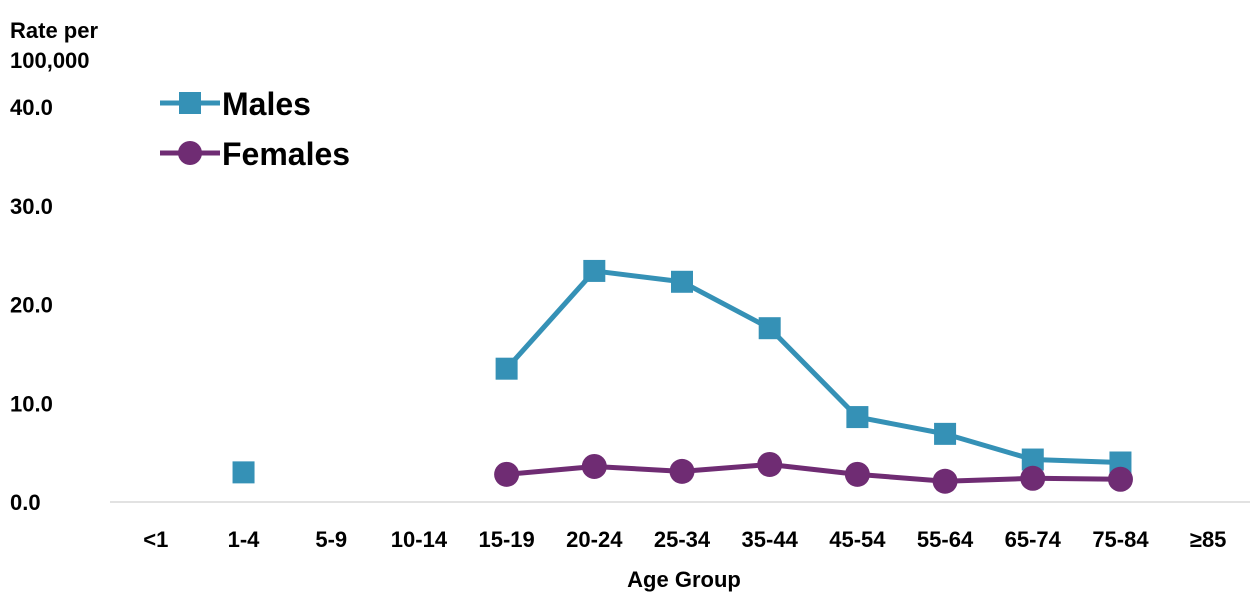  I want to click on x-axis-title: Age Group, so click(684, 579).